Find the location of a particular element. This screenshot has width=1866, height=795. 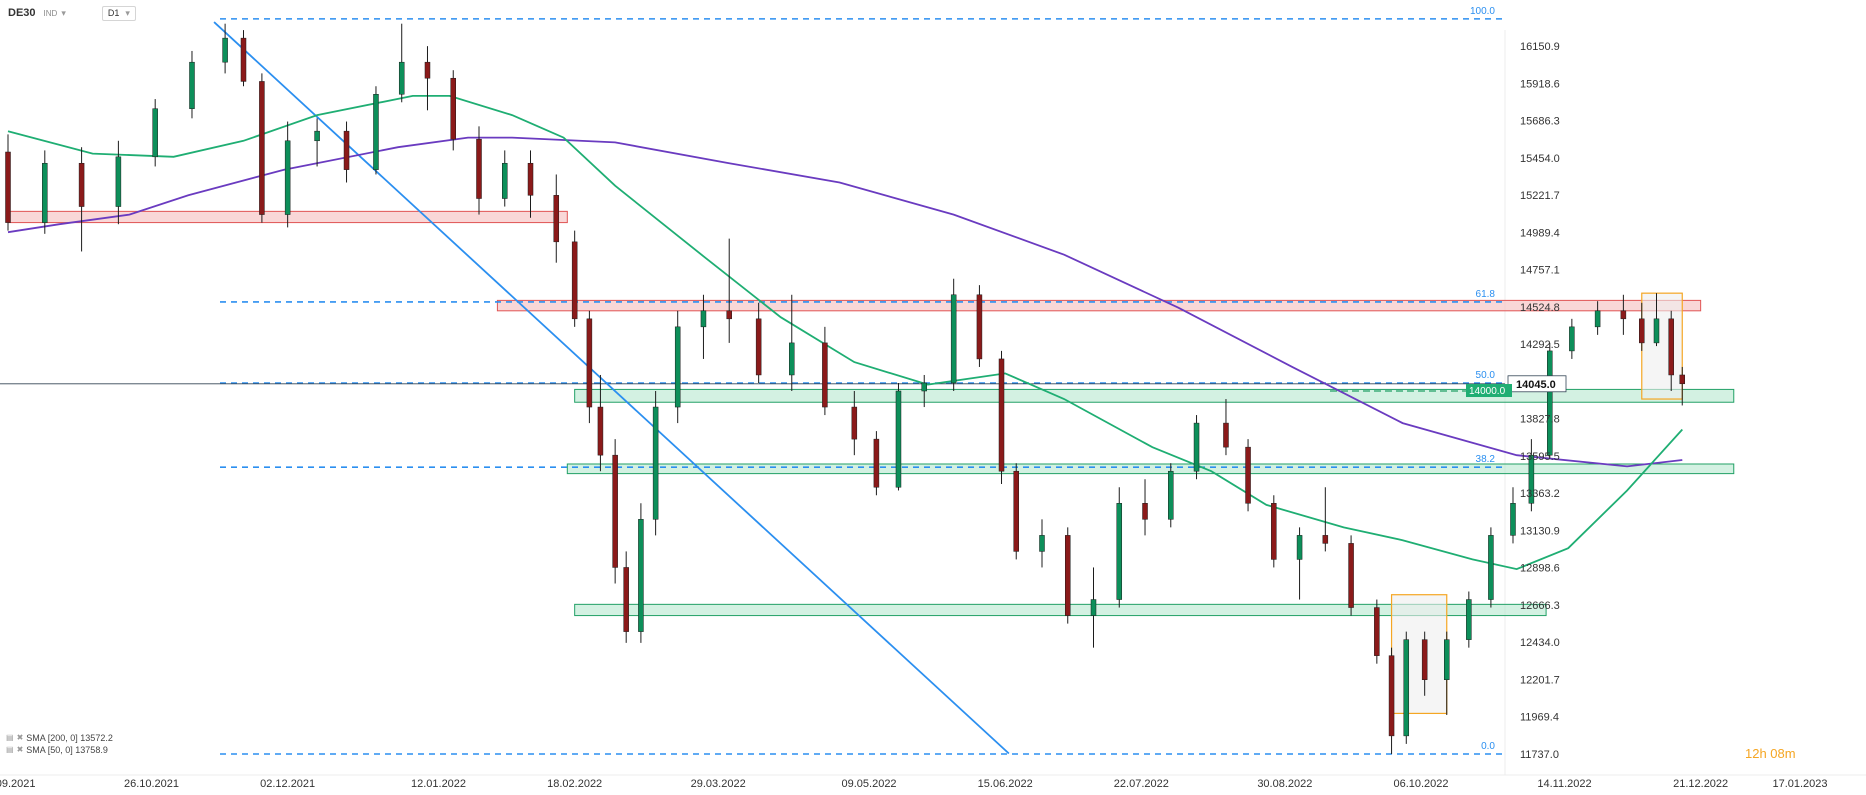

y-tick-label: 13827.8 is located at coordinates (1540, 420).